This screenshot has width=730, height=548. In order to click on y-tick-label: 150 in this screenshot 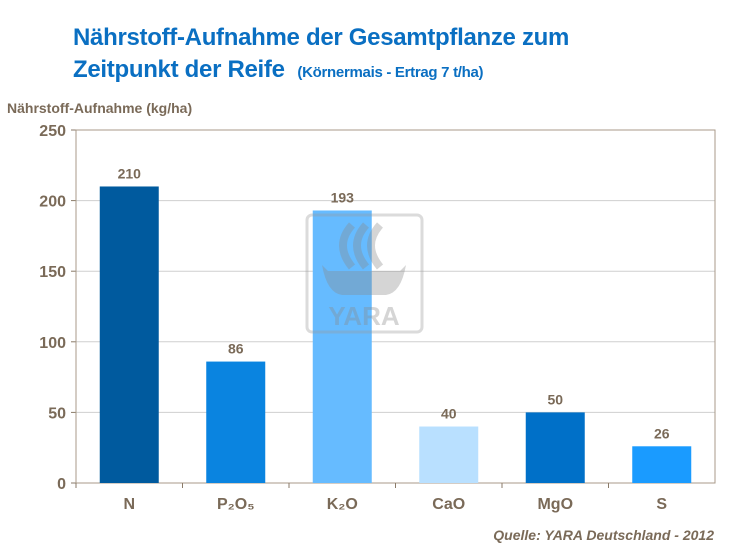, I will do `click(52, 272)`.